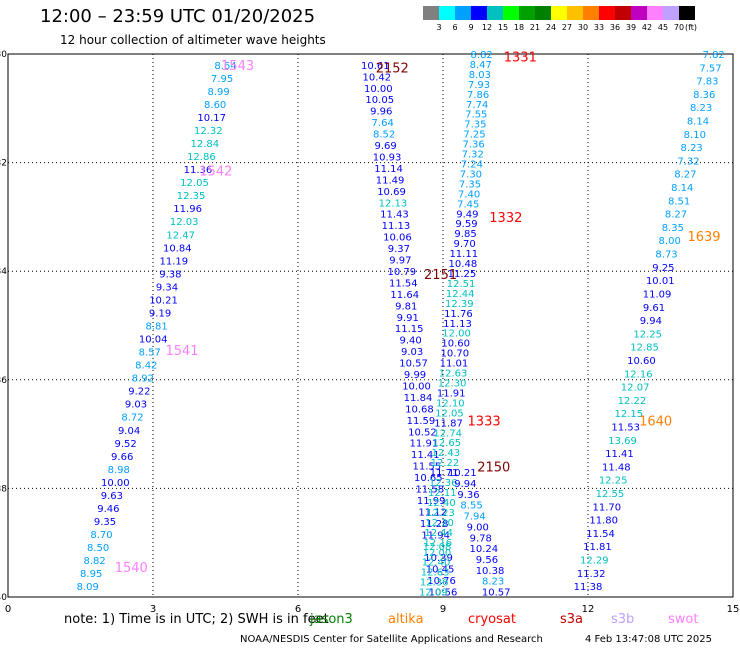 The image size is (740, 650). What do you see at coordinates (160, 313) in the screenshot?
I see `data-point-label: 9.19` at bounding box center [160, 313].